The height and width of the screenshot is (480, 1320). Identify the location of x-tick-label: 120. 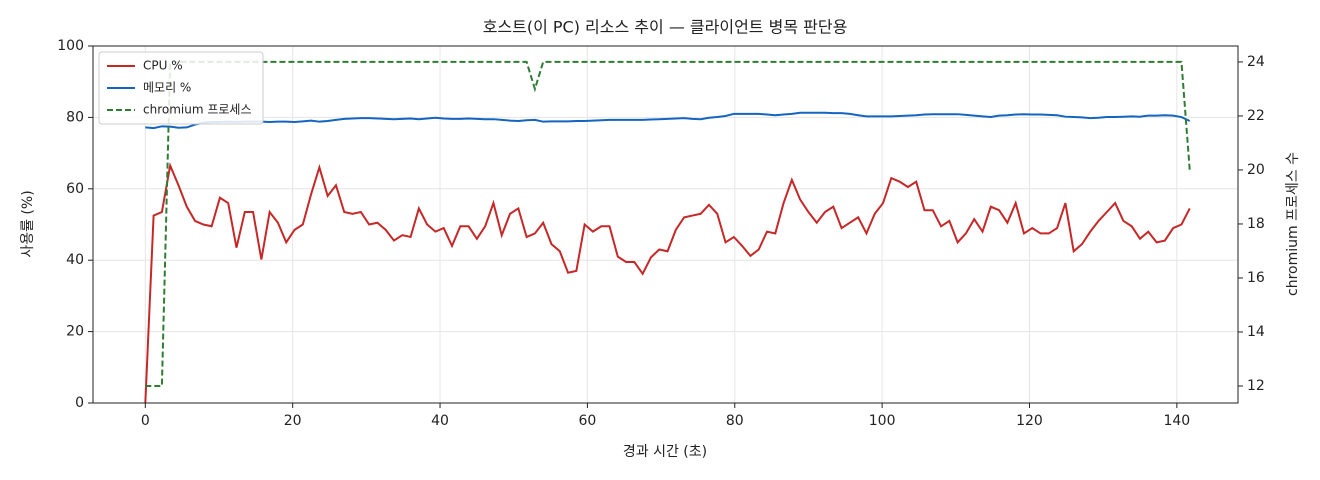
(1029, 421).